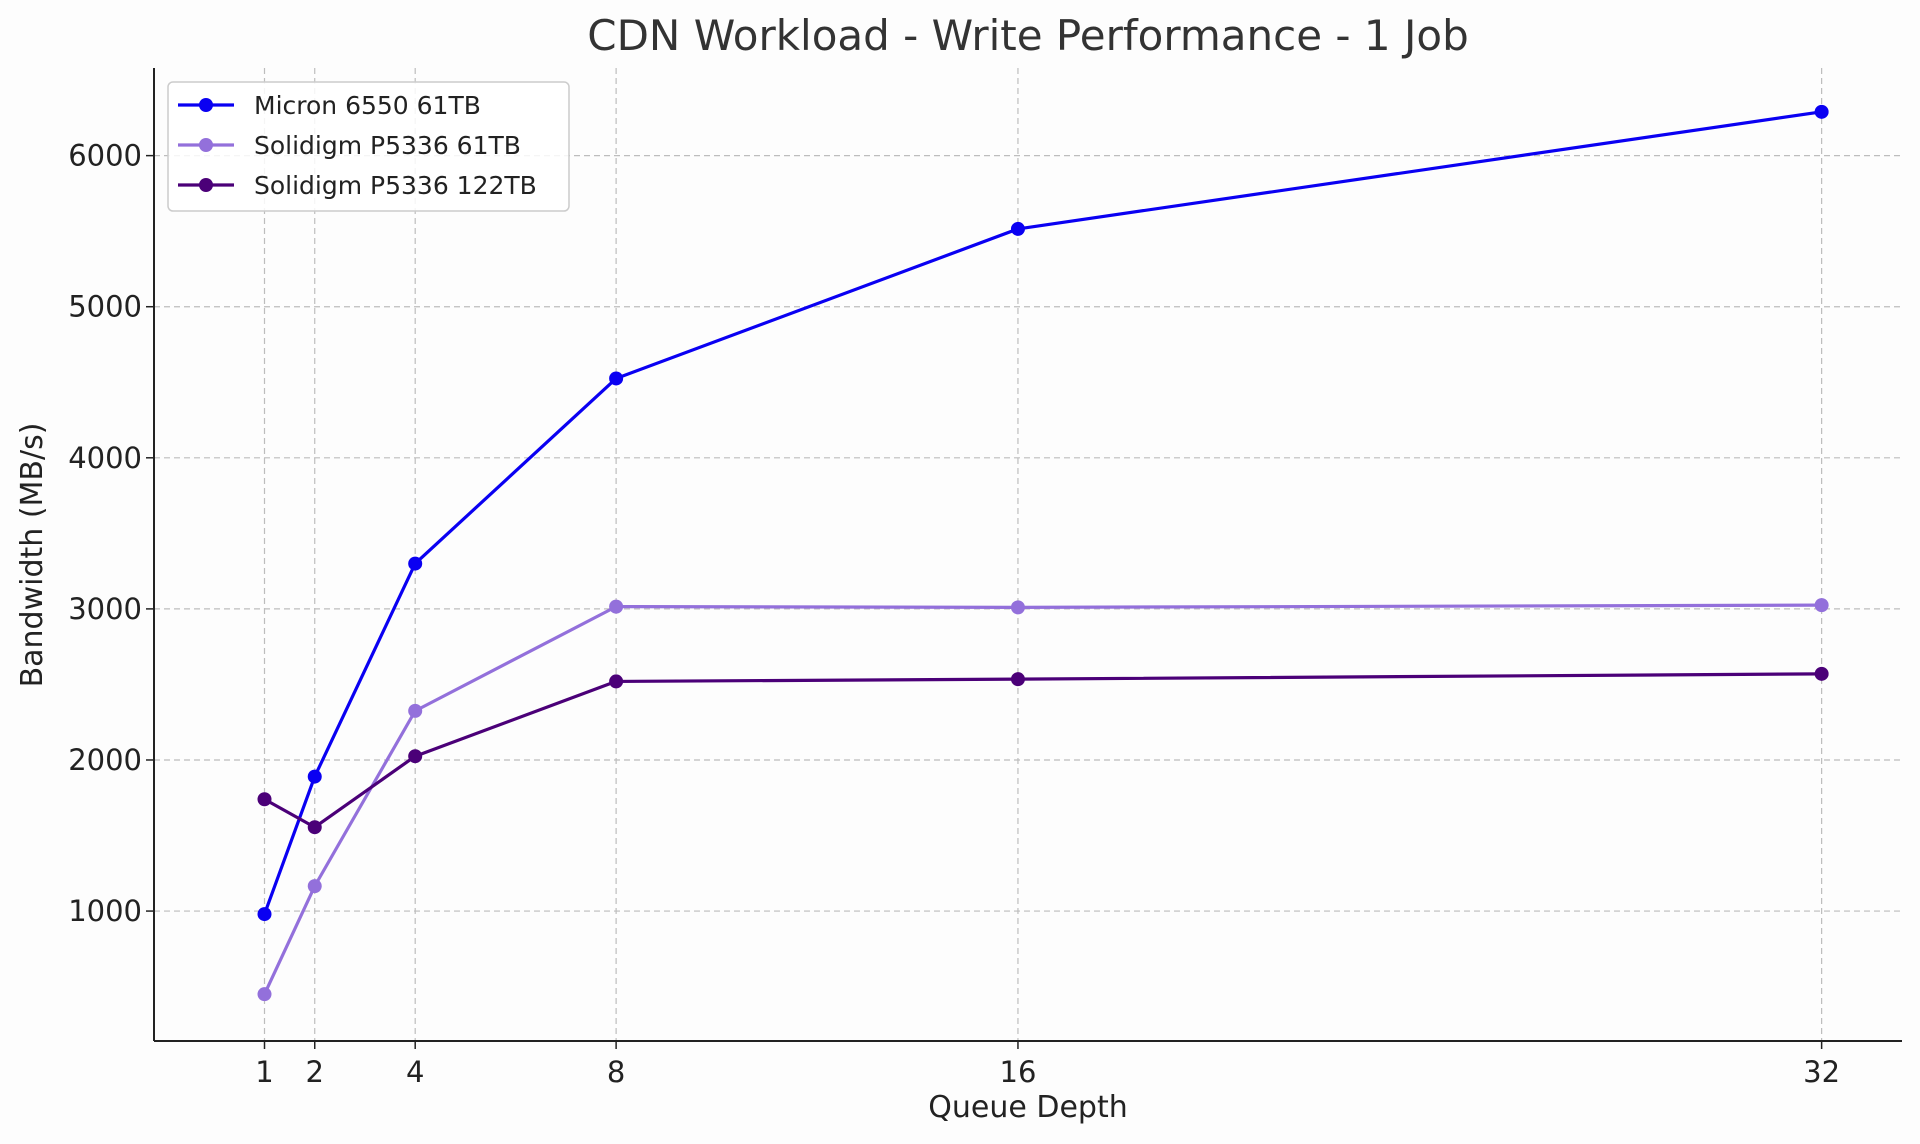 This screenshot has height=1144, width=1920. I want to click on y-axis-label: Bandwidth (MB/s), so click(32, 555).